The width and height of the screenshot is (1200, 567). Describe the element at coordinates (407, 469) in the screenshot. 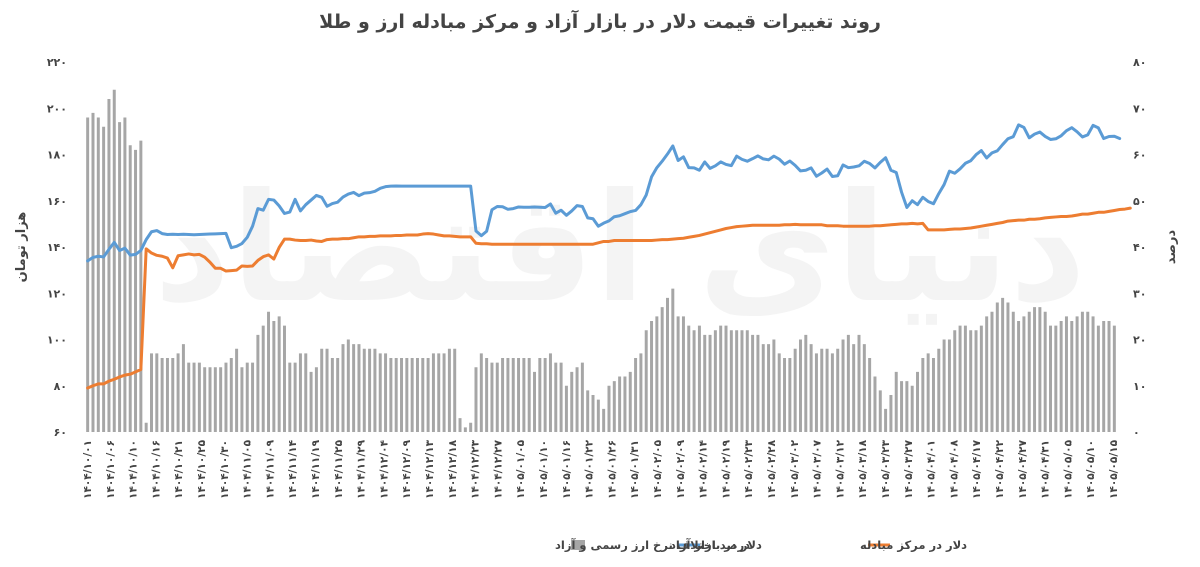

I see `x-tick-label: ۱۴۰۴/۱۲/۰۹` at that location.